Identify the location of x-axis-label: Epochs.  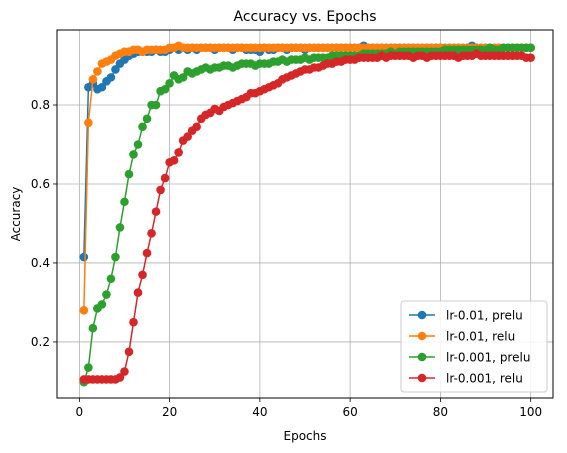
(305, 436).